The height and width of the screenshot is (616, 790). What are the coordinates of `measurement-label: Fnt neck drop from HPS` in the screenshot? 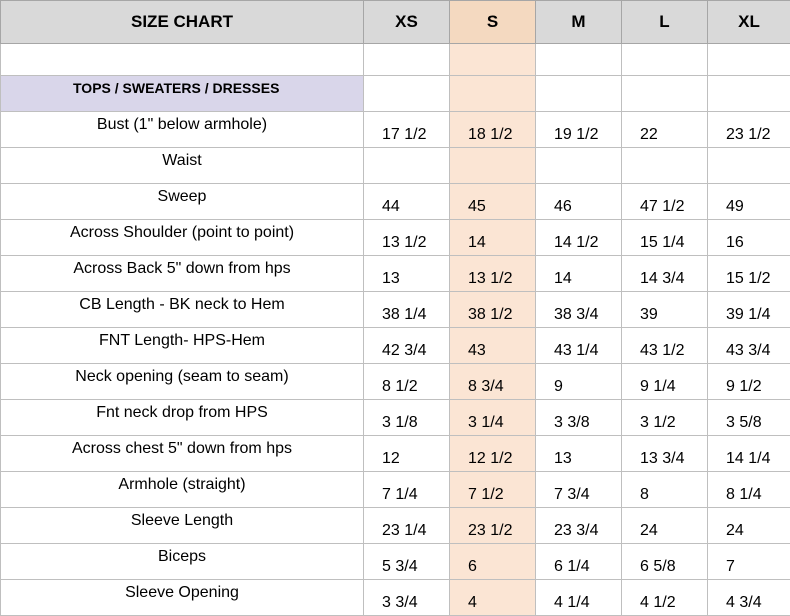 It's located at (182, 418).